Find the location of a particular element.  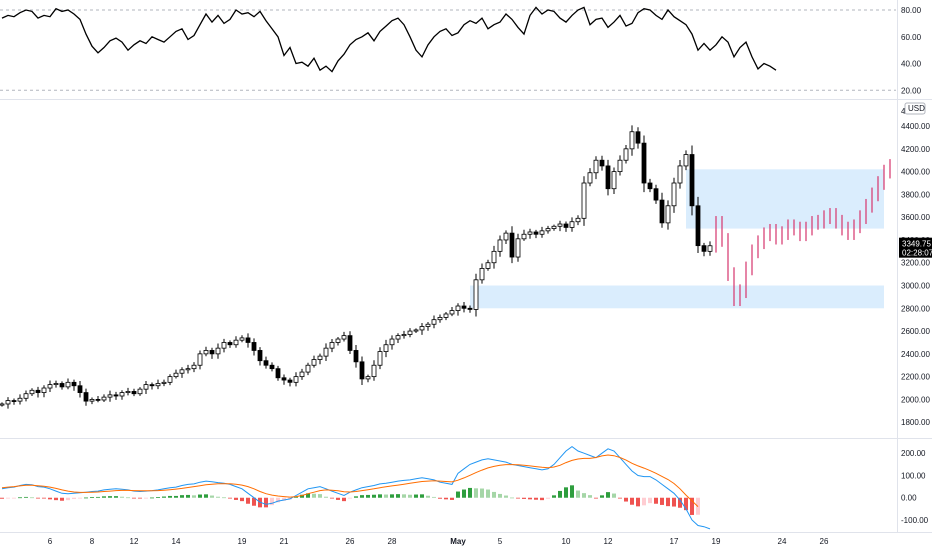

x-tick: 8 is located at coordinates (92, 541).